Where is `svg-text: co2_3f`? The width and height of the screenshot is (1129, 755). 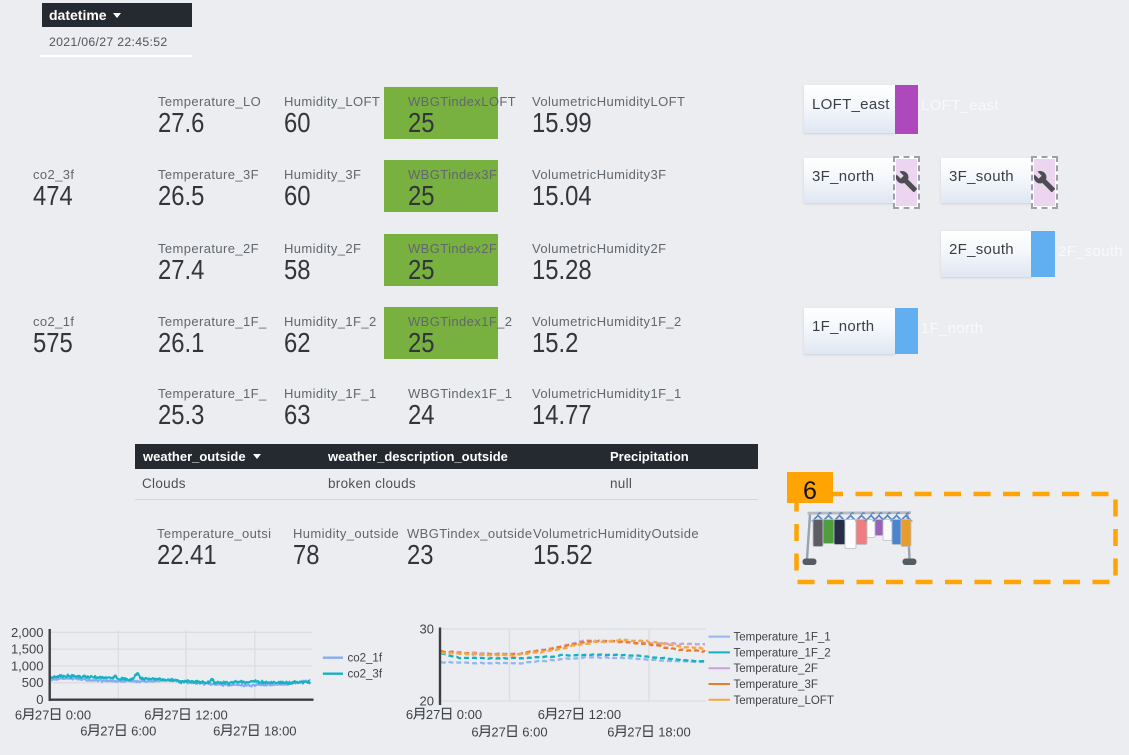 svg-text: co2_3f is located at coordinates (365, 675).